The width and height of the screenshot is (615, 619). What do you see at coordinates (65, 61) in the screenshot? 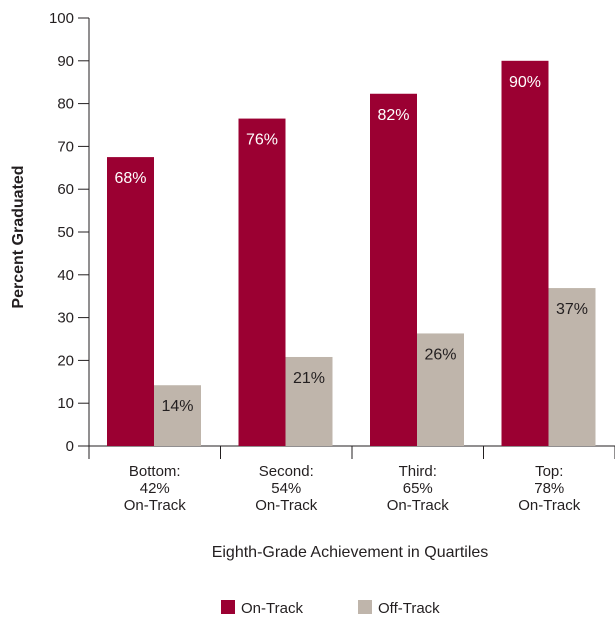
I see `y-tick-label: 90` at bounding box center [65, 61].